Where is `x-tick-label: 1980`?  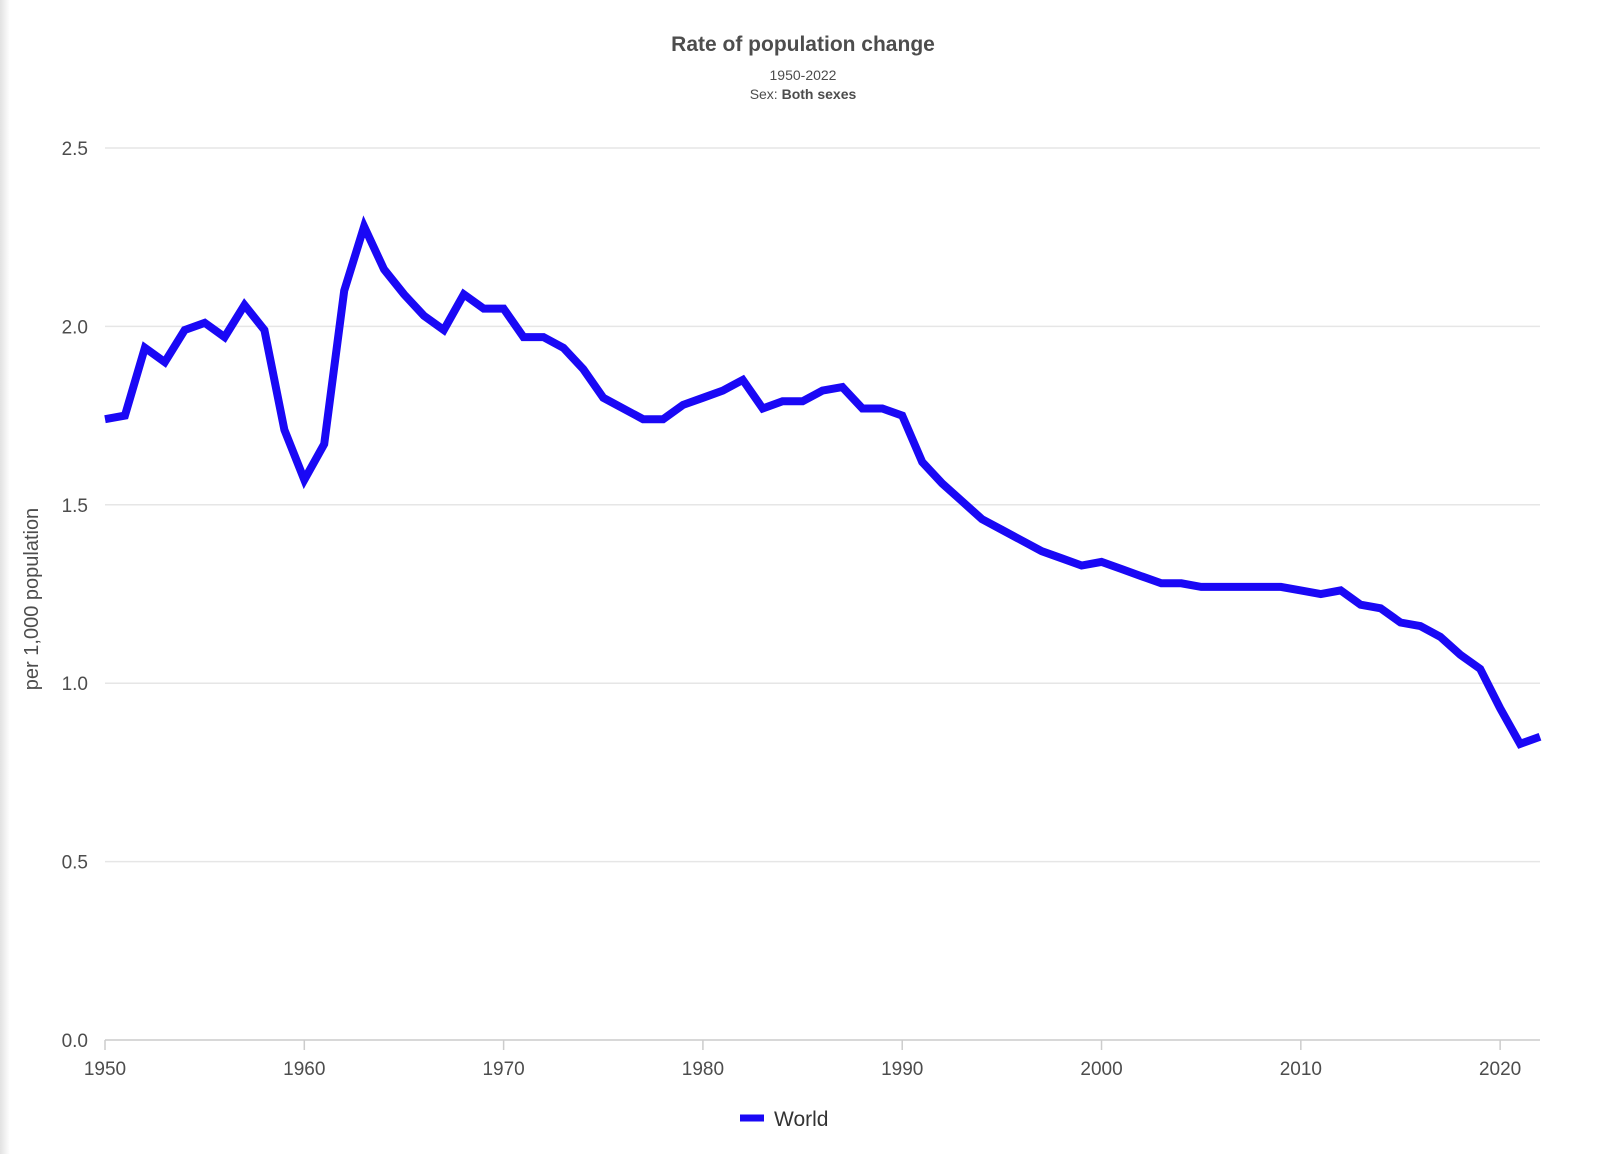 x-tick-label: 1980 is located at coordinates (703, 1069).